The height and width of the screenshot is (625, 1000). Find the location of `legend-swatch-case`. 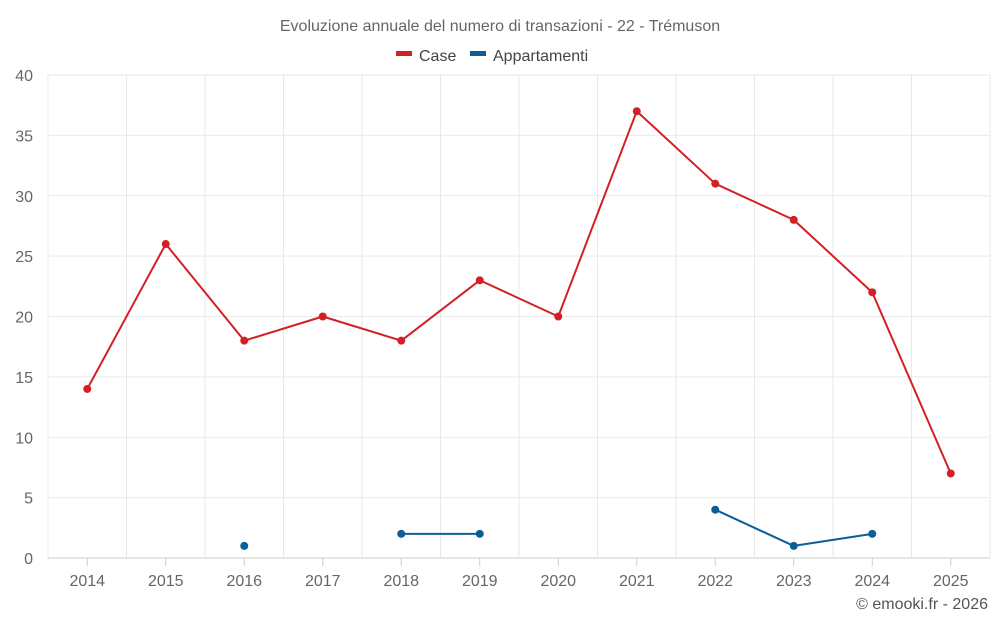

legend-swatch-case is located at coordinates (404, 53).